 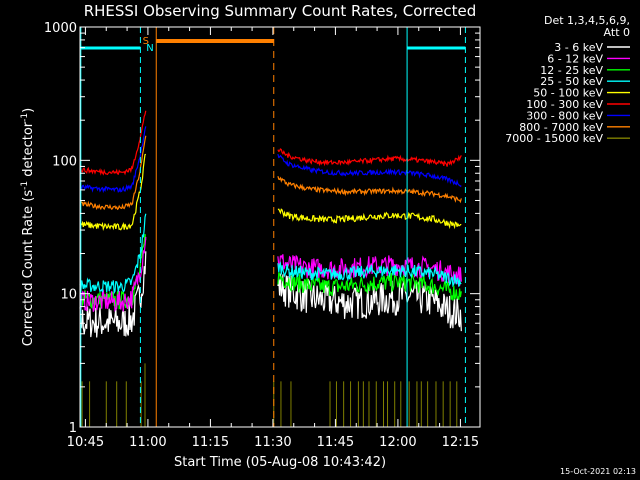 I want to click on series-line-0-seg1, so click(x=113, y=294).